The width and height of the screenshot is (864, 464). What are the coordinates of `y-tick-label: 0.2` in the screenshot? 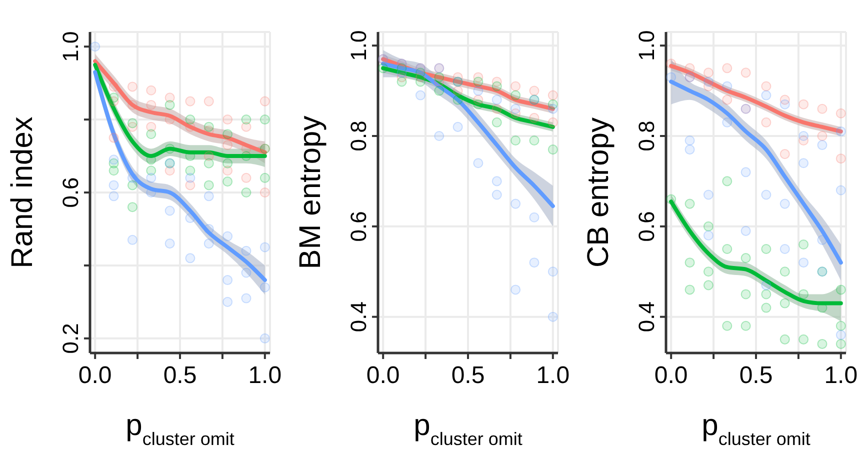 It's located at (70, 338).